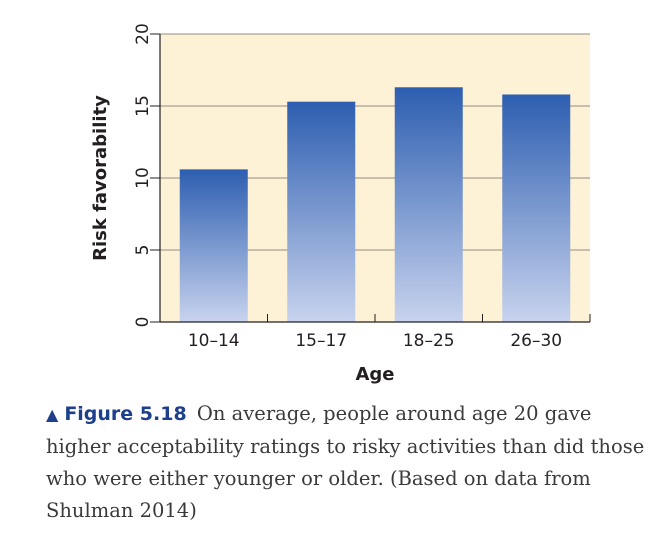 This screenshot has height=541, width=661. I want to click on y-tick-label: 0, so click(143, 322).